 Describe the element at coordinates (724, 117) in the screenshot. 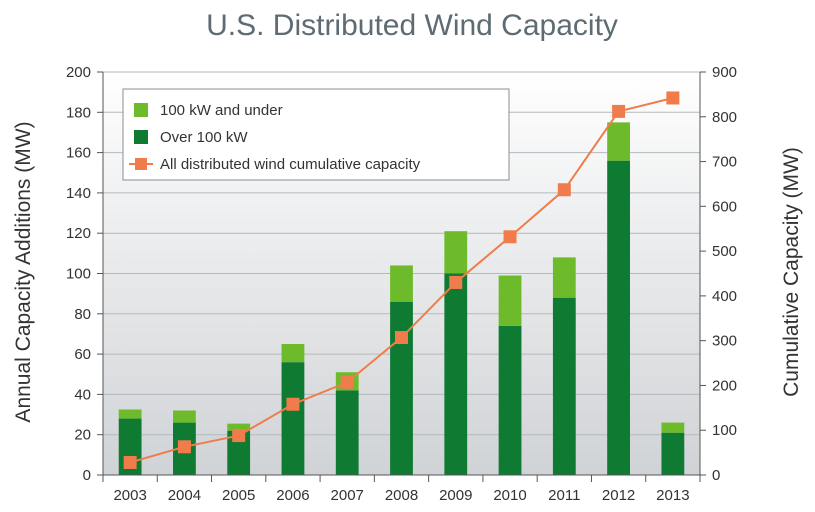

I see `right-tick-label-8: 800` at that location.